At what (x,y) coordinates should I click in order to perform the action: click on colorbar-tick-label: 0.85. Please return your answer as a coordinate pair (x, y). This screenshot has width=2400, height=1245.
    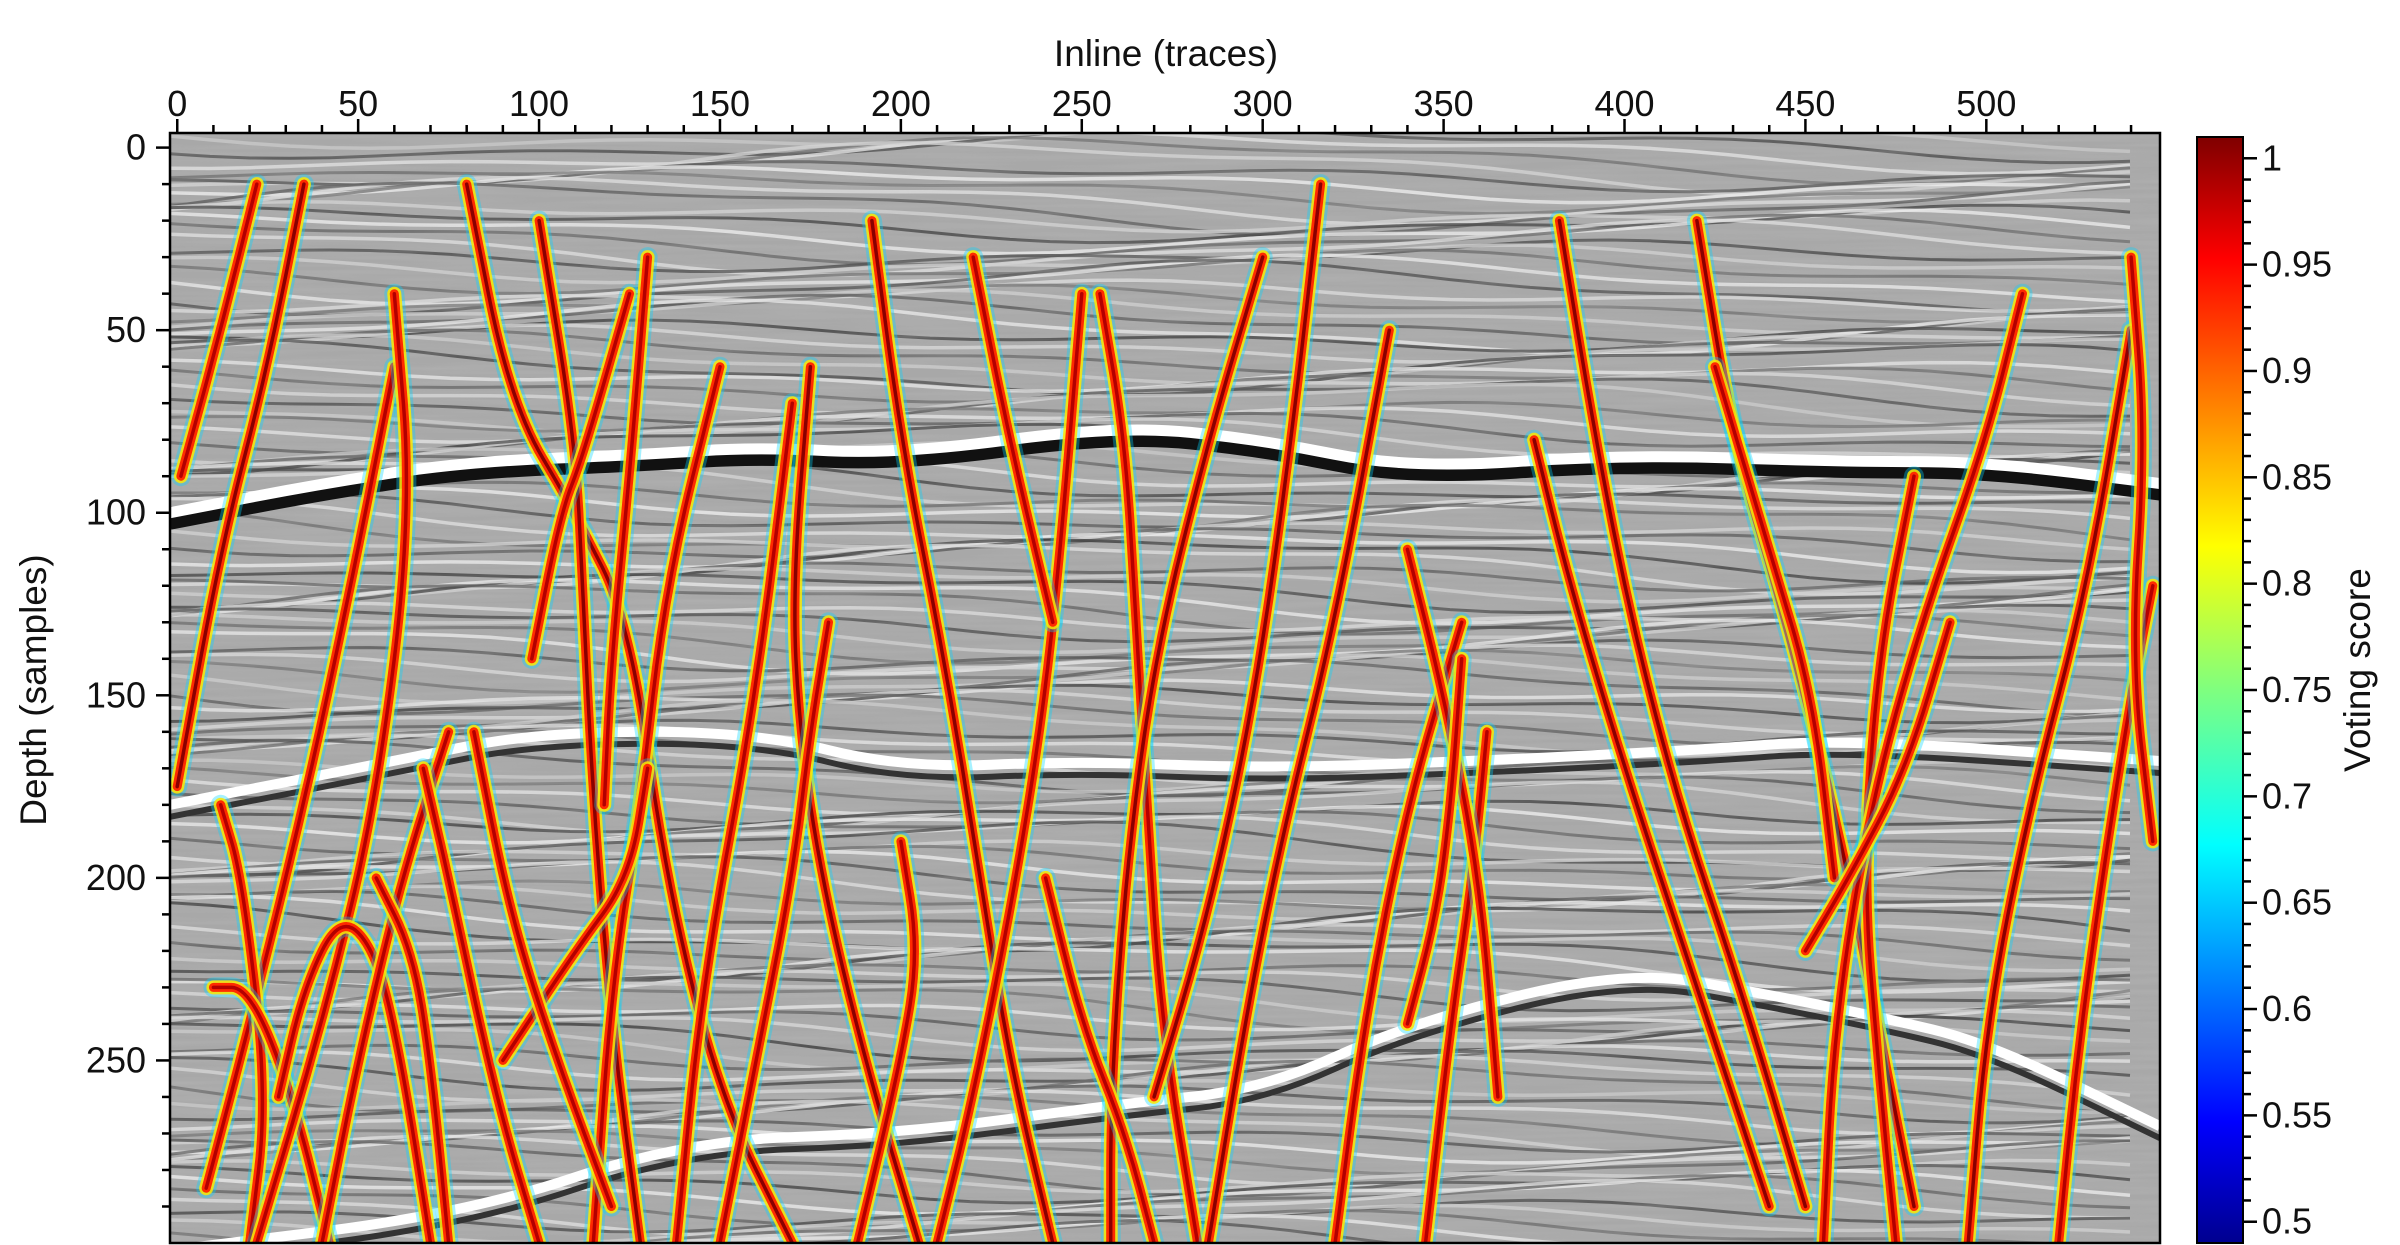
    Looking at the image, I should click on (2297, 476).